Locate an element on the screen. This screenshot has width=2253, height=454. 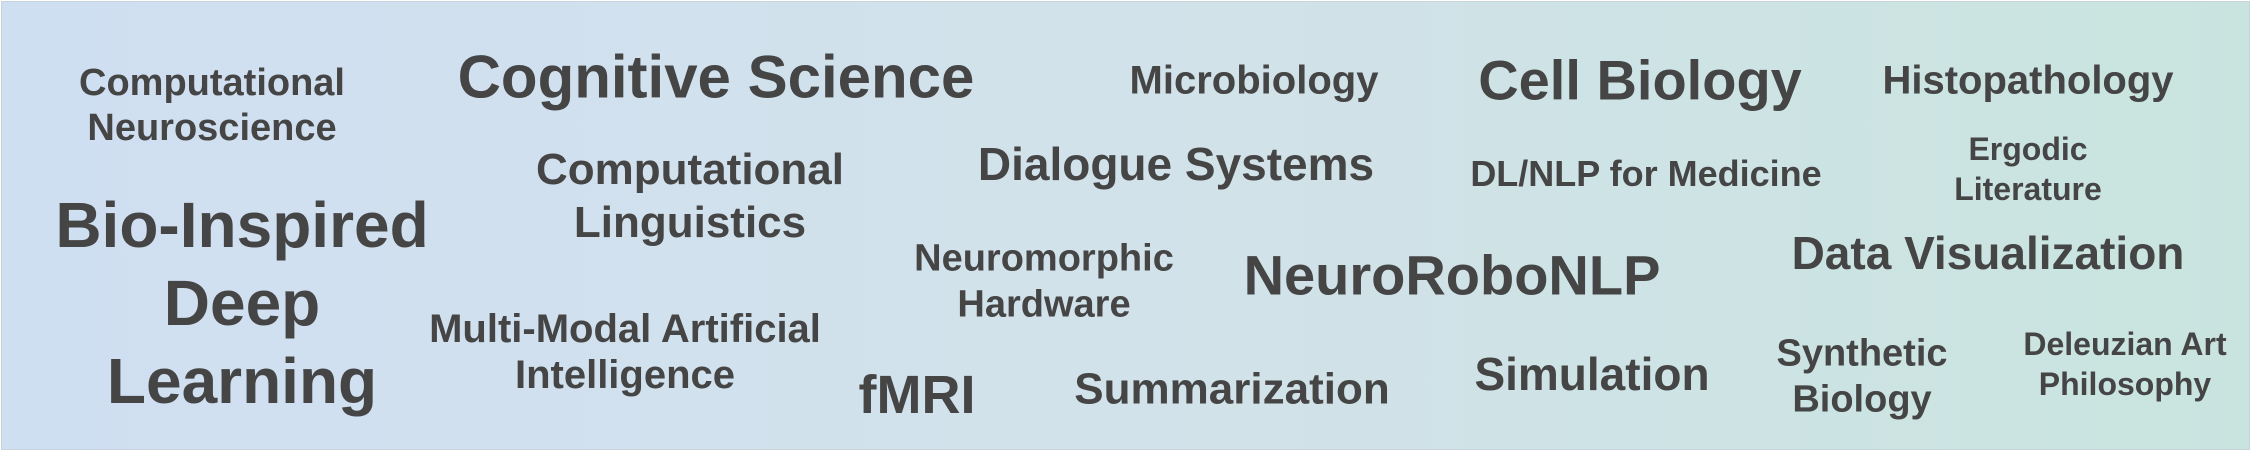
term-line: Bio-Inspired is located at coordinates (242, 224).